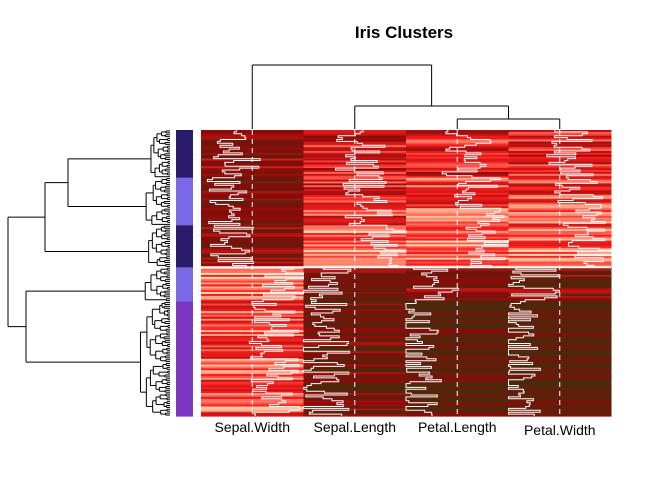  Describe the element at coordinates (560, 273) in the screenshot. I see `trace-line` at that location.